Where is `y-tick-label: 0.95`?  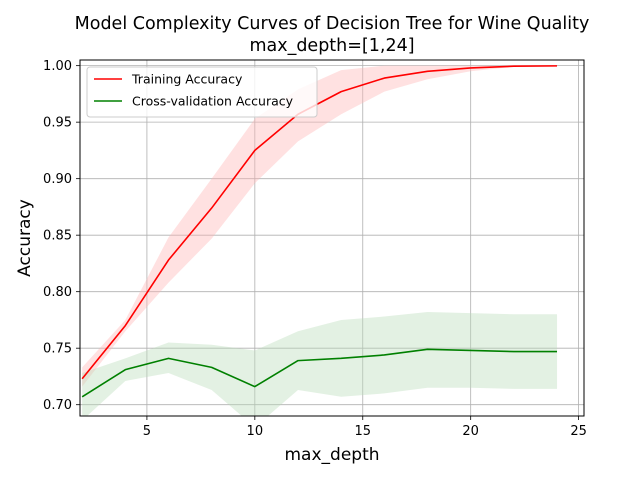
y-tick-label: 0.95 is located at coordinates (57, 123).